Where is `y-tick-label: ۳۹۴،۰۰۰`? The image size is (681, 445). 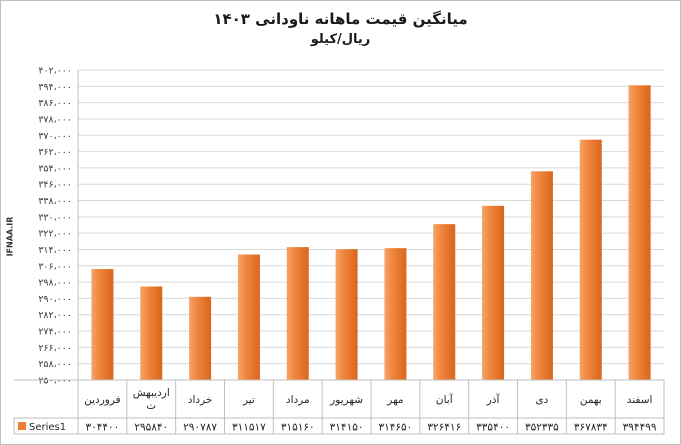
y-tick-label: ۳۹۴،۰۰۰ is located at coordinates (55, 87).